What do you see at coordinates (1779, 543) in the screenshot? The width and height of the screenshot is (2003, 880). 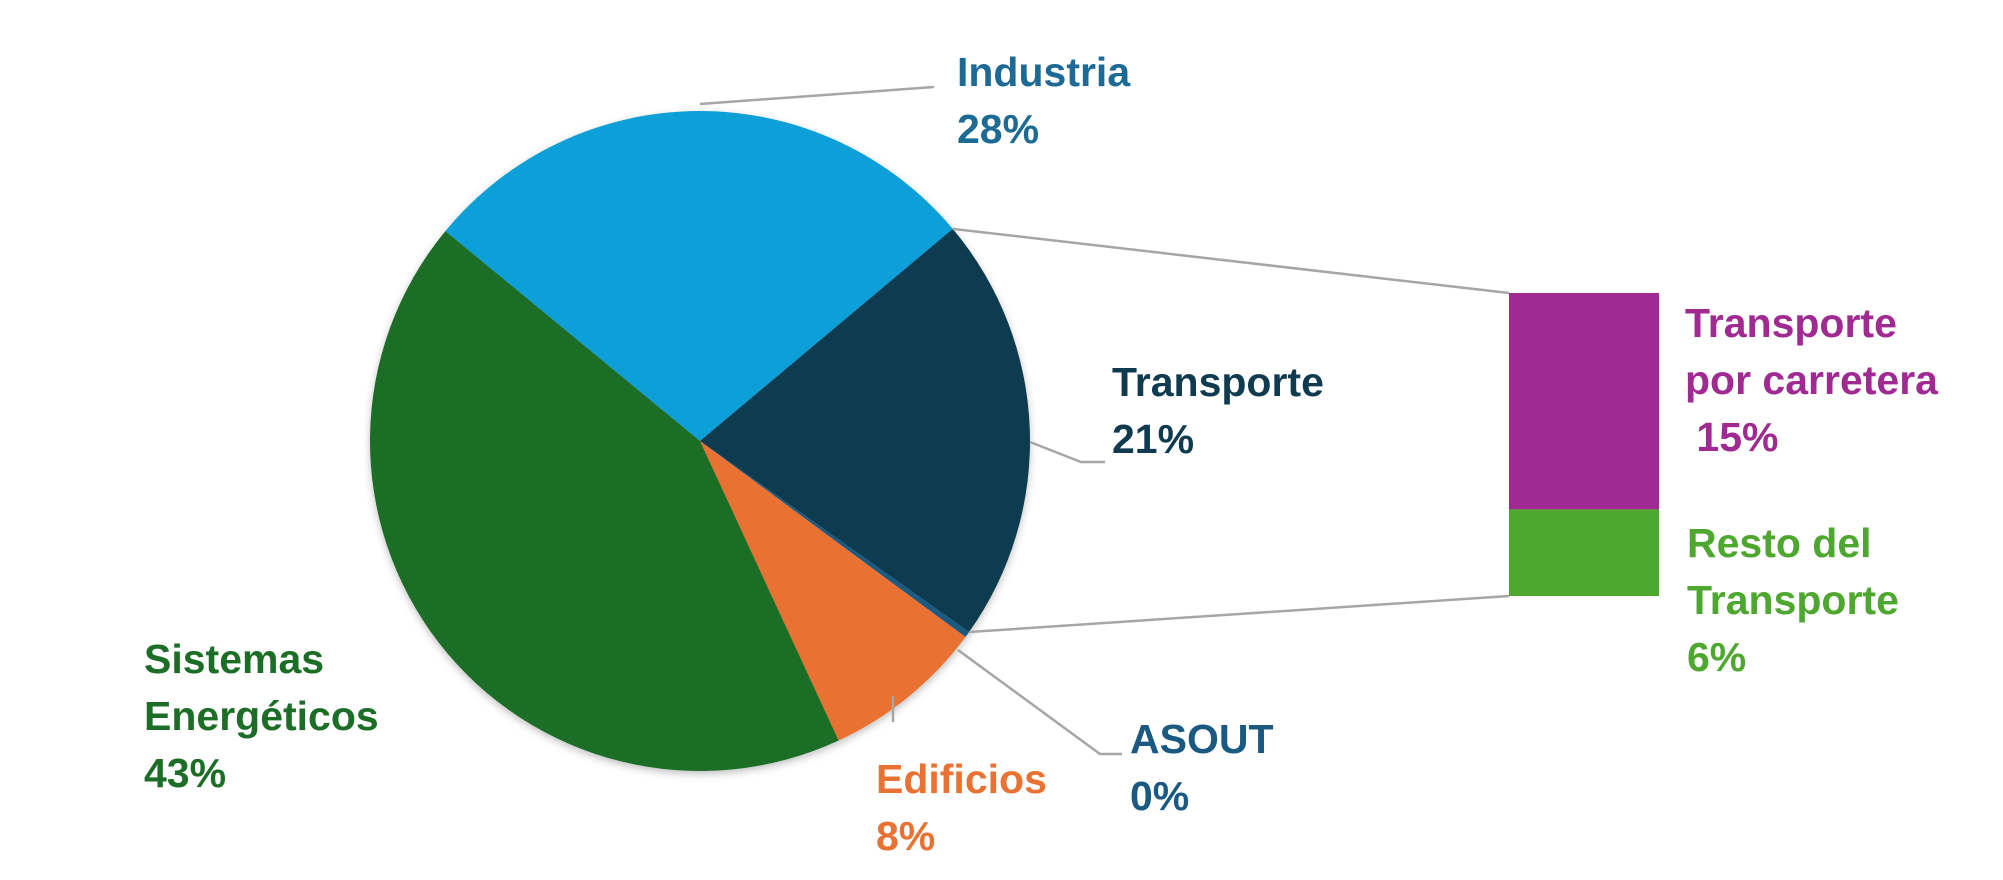 I see `data-label-line: Resto del` at bounding box center [1779, 543].